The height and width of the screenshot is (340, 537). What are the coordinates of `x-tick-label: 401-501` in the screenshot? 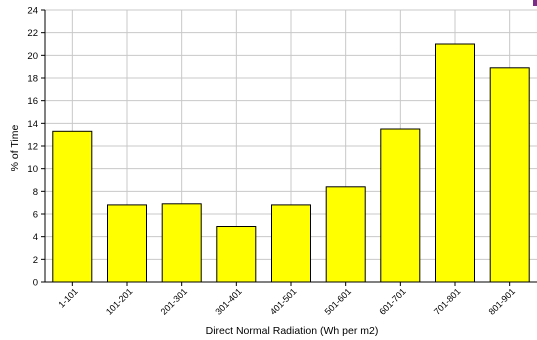 It's located at (283, 301).